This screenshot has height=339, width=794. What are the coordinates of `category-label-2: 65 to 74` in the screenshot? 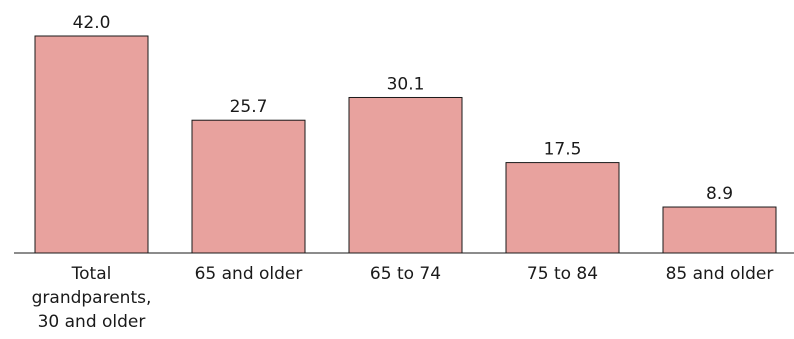 It's located at (405, 274).